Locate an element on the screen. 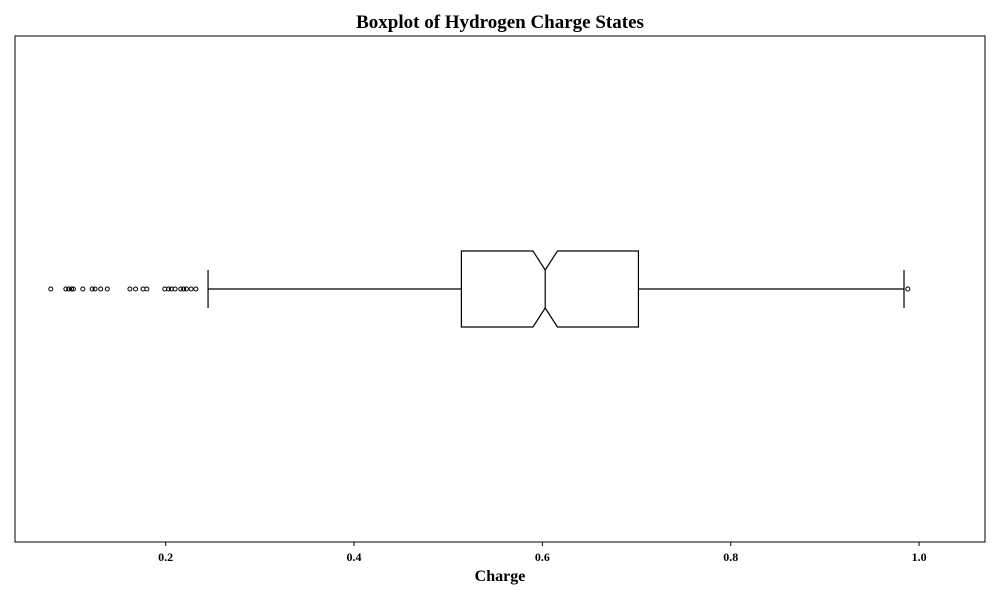 The width and height of the screenshot is (1000, 605). x-tick-label: 0.8 is located at coordinates (730, 557).